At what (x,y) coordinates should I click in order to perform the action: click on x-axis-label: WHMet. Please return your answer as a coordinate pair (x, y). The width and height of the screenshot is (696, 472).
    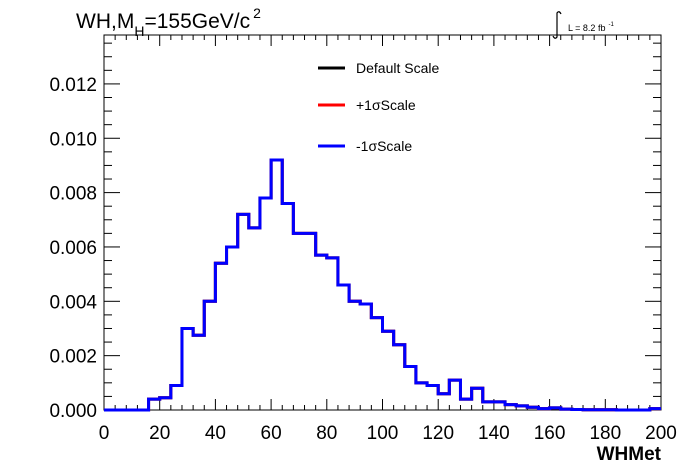
    Looking at the image, I should click on (629, 454).